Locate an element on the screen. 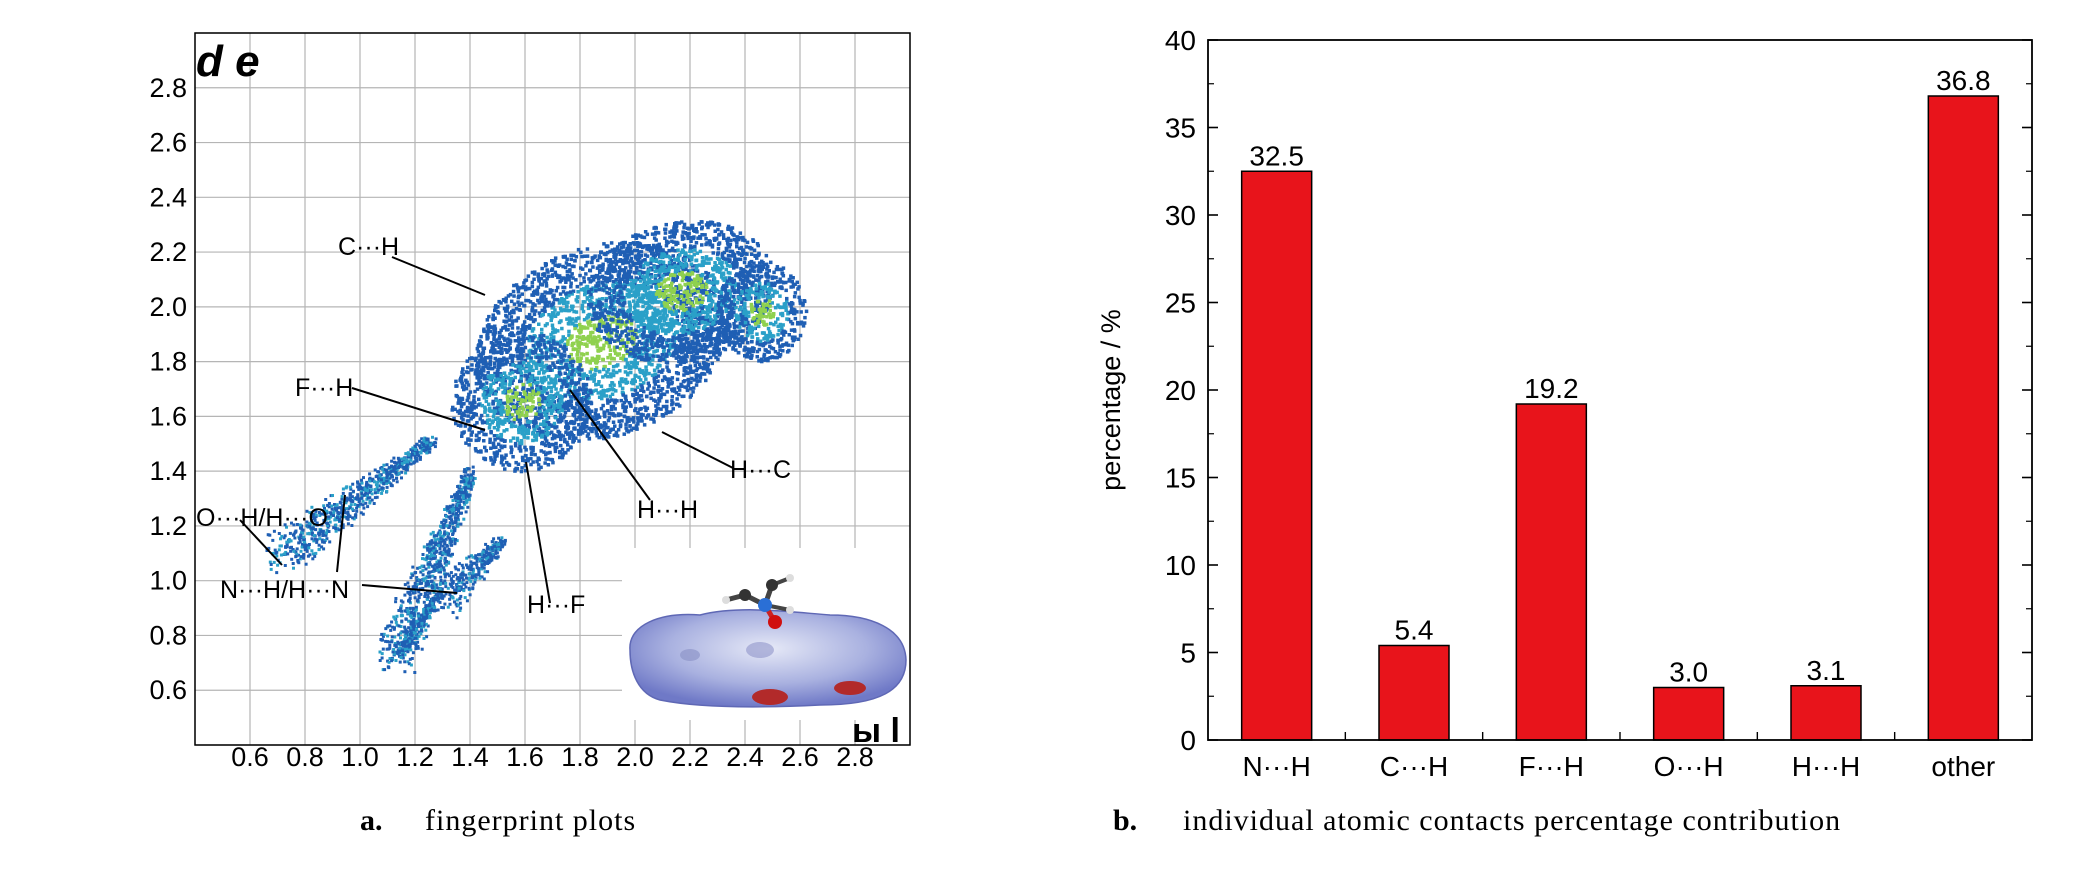  y-tick-label: 2.0 is located at coordinates (168, 307).